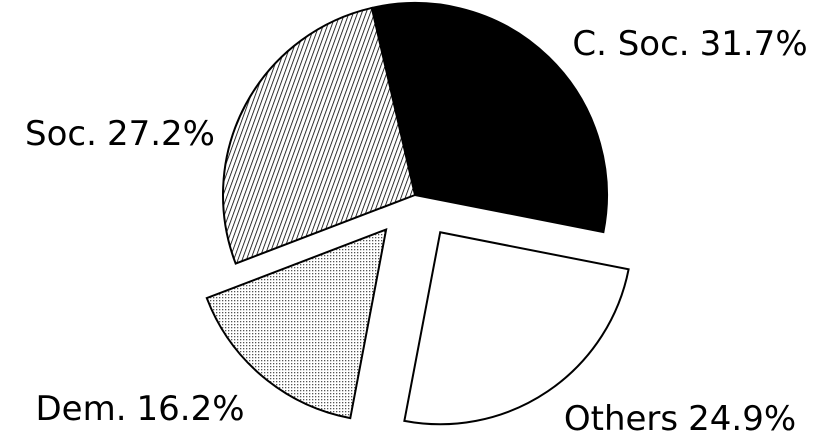  What do you see at coordinates (80, 409) in the screenshot?
I see `slice-label-name: Dem.` at bounding box center [80, 409].